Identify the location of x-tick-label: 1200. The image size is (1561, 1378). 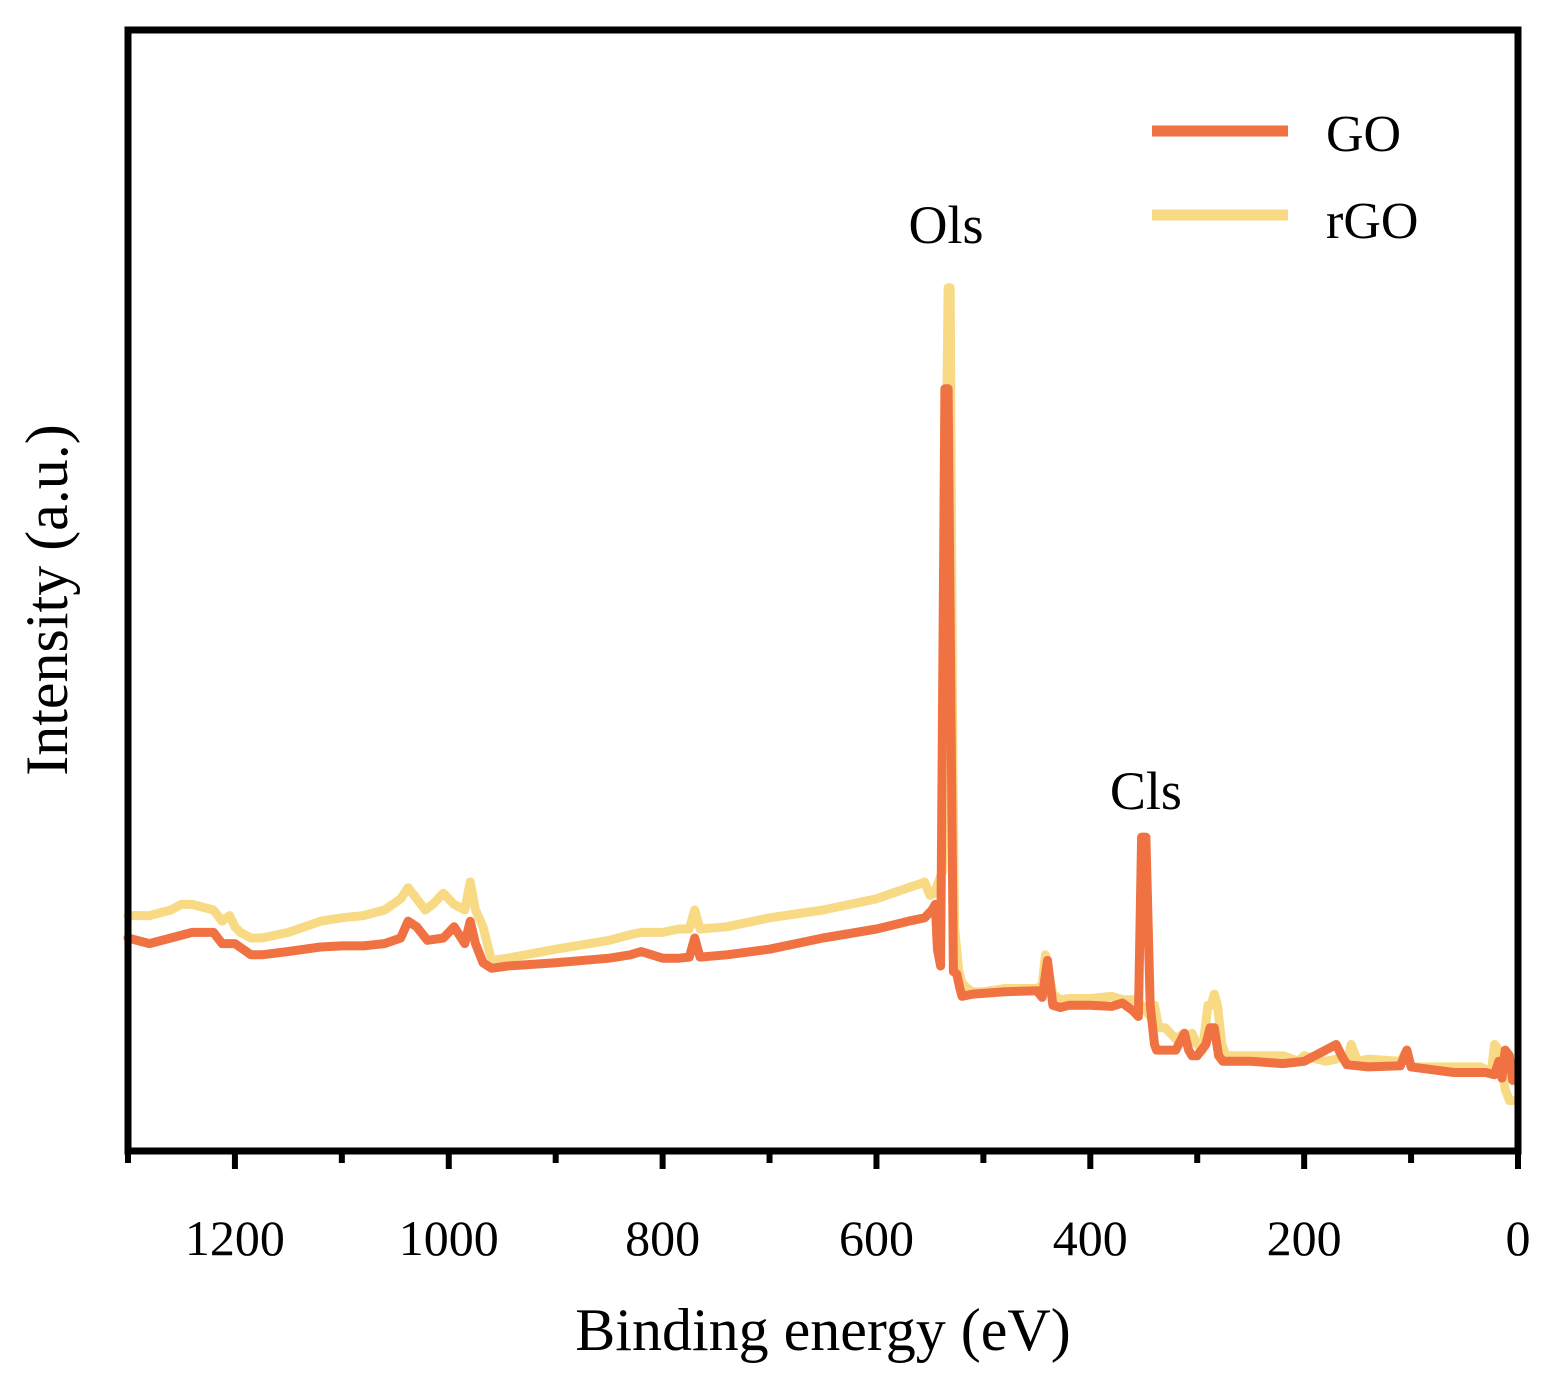
(235, 1238).